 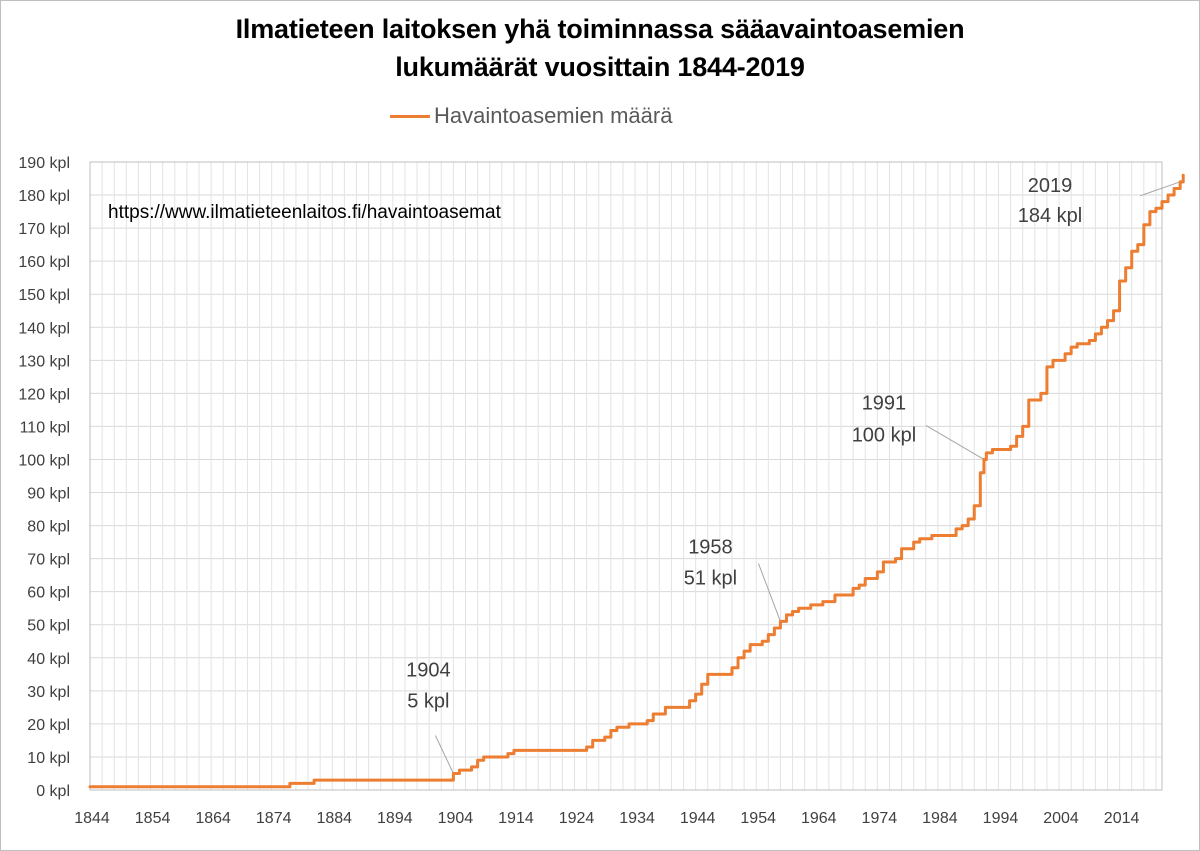 I want to click on y-tick-label: 150 kpl, so click(x=44, y=295).